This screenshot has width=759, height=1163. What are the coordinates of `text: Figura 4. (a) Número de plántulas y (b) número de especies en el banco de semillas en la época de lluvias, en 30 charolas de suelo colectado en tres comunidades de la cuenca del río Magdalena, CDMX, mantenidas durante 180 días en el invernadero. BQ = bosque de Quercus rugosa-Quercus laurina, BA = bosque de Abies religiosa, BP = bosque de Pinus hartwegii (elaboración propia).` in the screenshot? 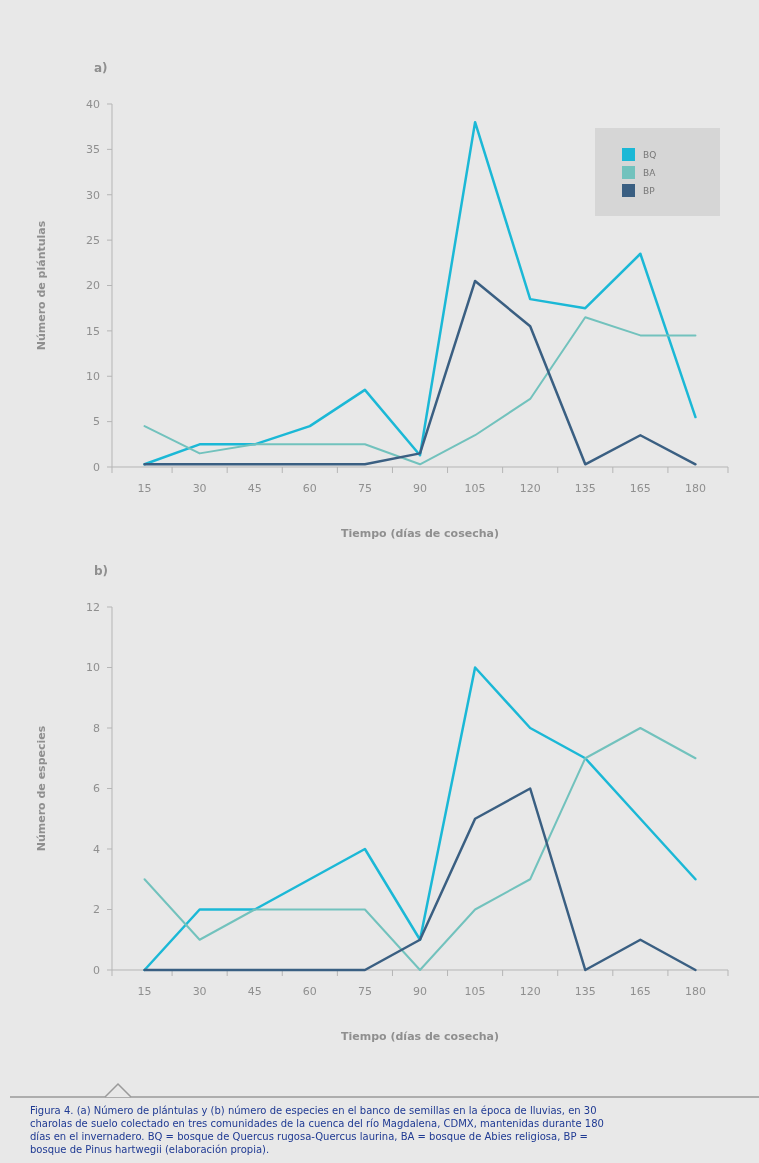 It's located at (317, 1130).